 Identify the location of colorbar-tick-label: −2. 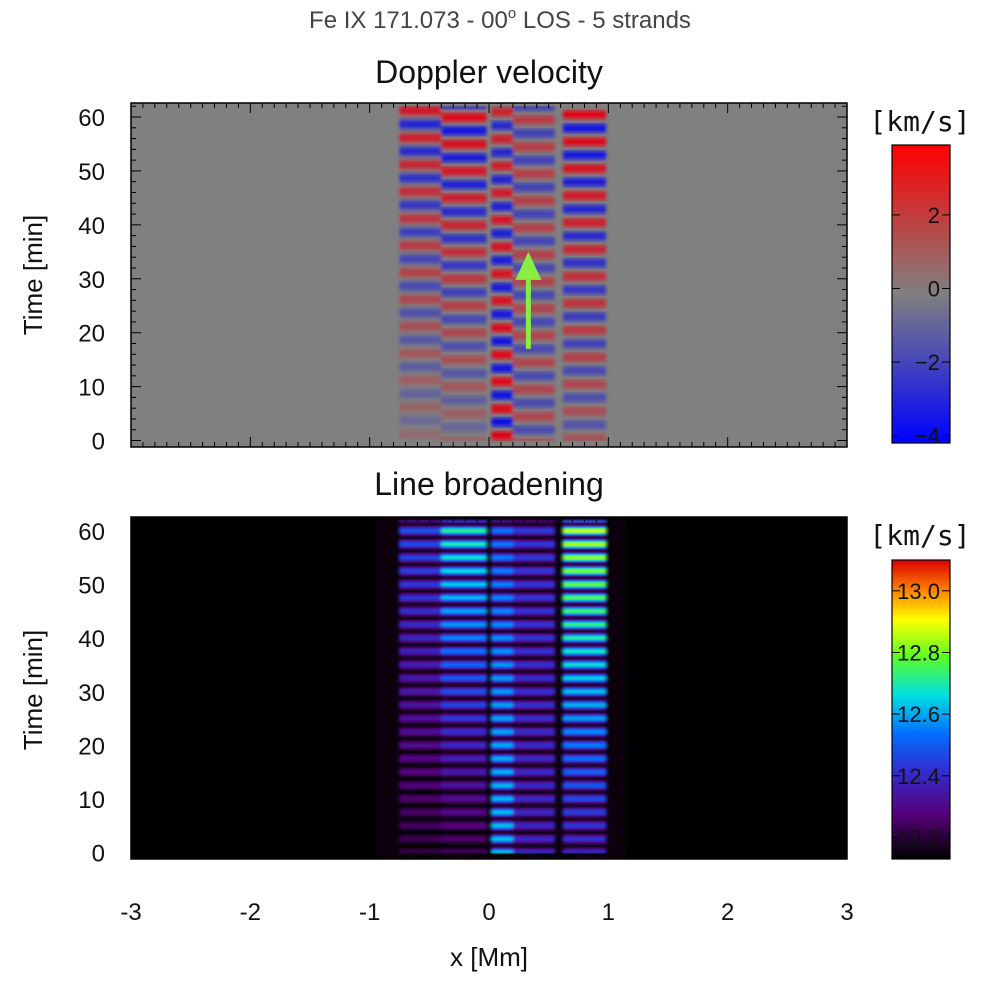
(927, 362).